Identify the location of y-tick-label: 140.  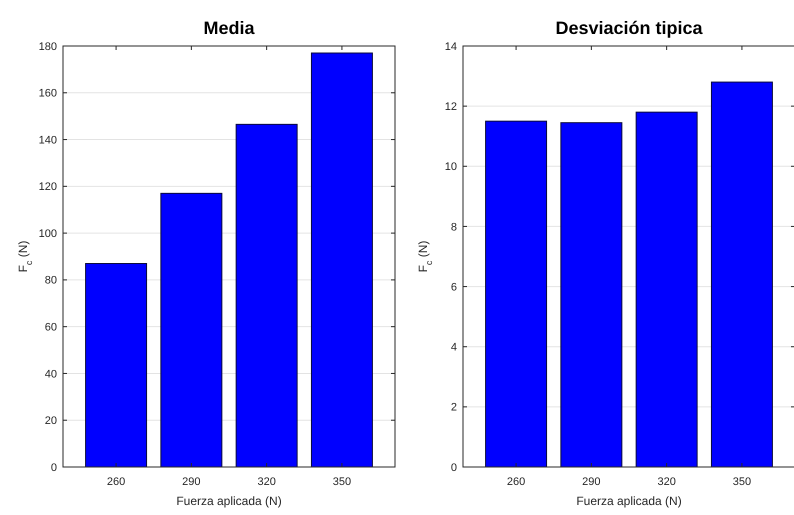
(47, 140).